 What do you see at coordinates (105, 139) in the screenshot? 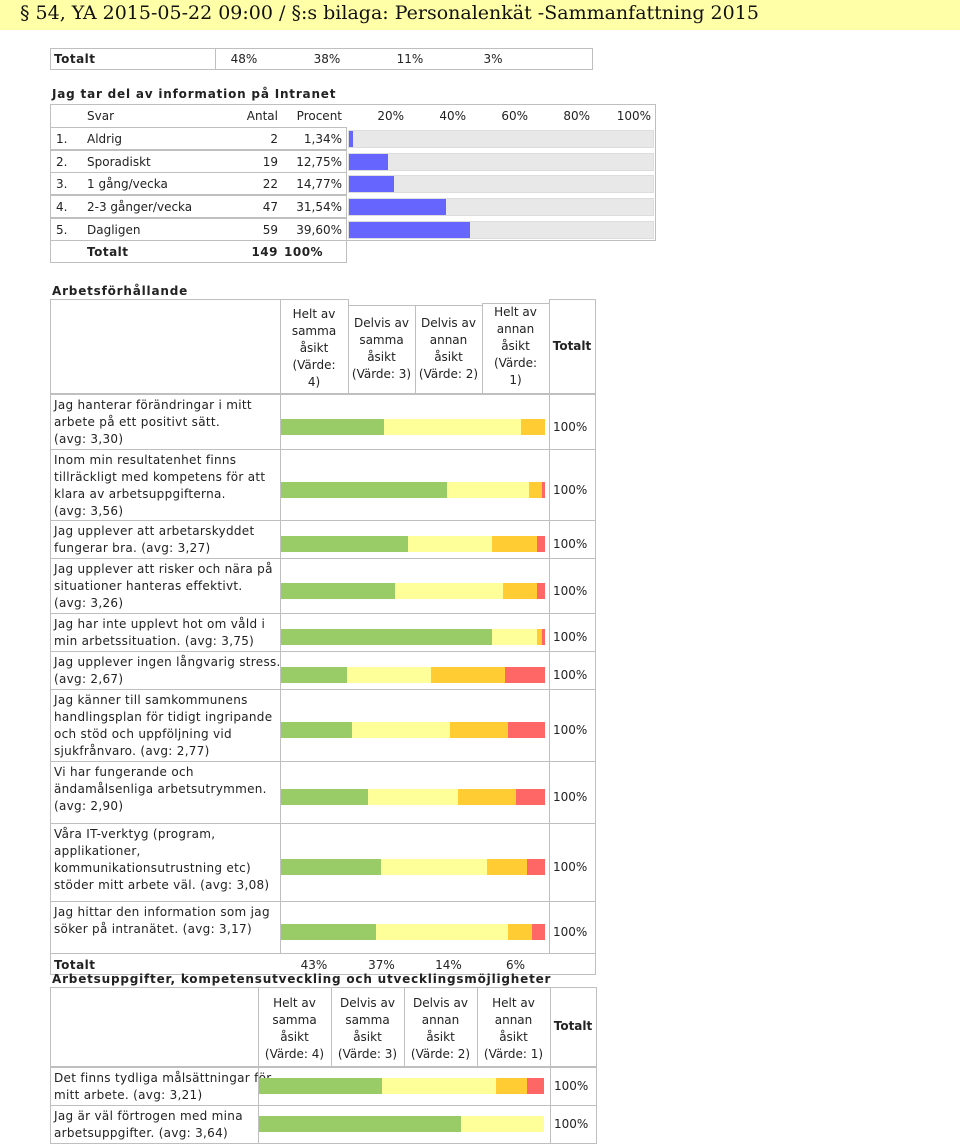
I see `row-label: Aldrig` at bounding box center [105, 139].